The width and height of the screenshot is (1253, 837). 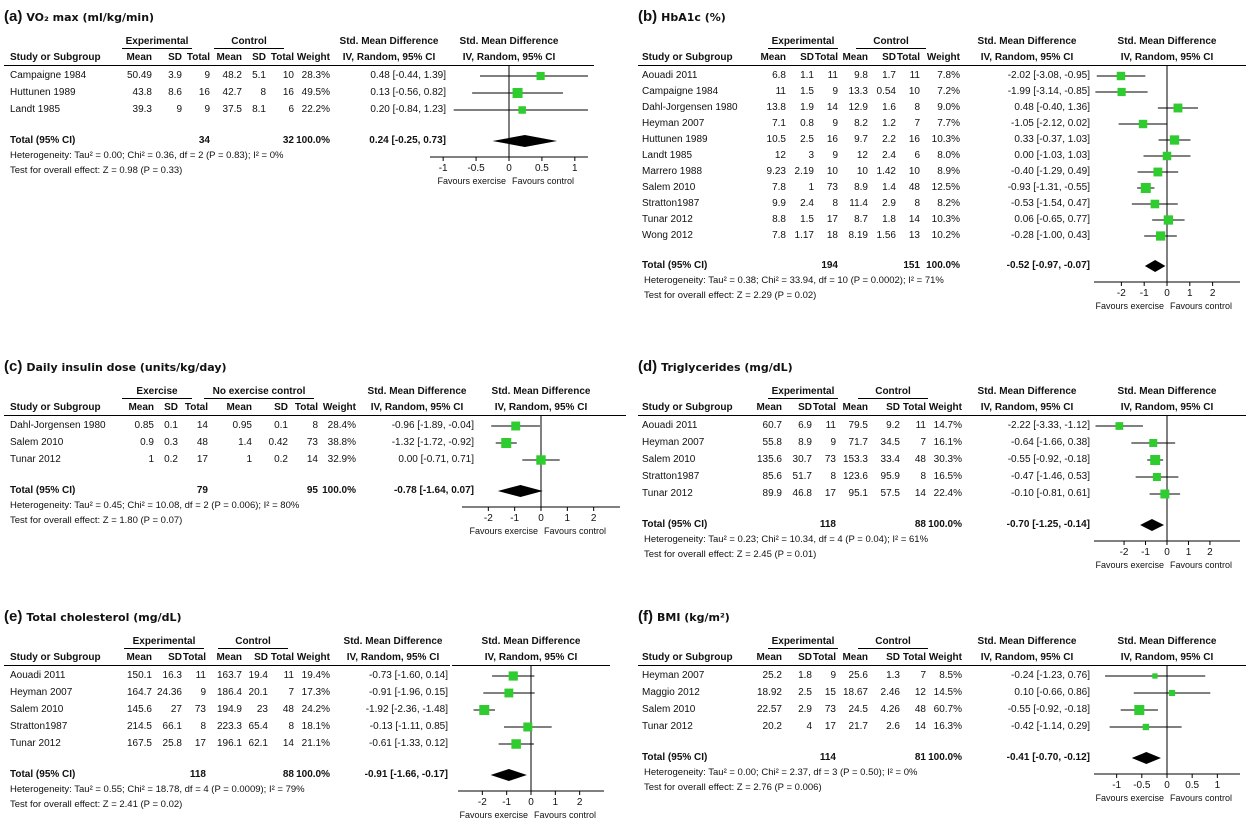 I want to click on x-tick-label: 2, so click(x=1213, y=293).